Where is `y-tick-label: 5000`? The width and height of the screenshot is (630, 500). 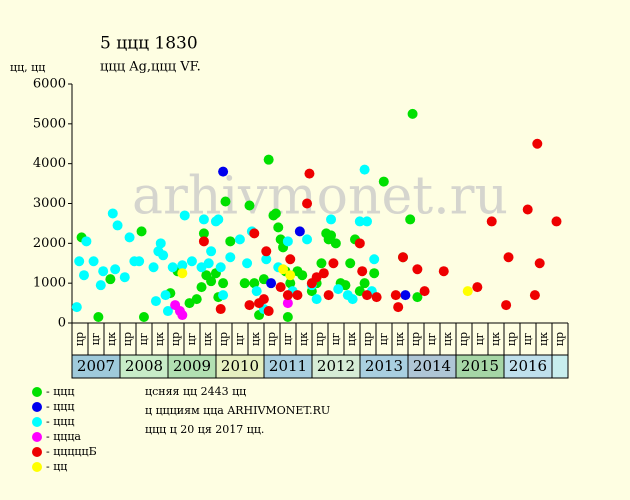 y-tick-label: 5000 is located at coordinates (49, 123).